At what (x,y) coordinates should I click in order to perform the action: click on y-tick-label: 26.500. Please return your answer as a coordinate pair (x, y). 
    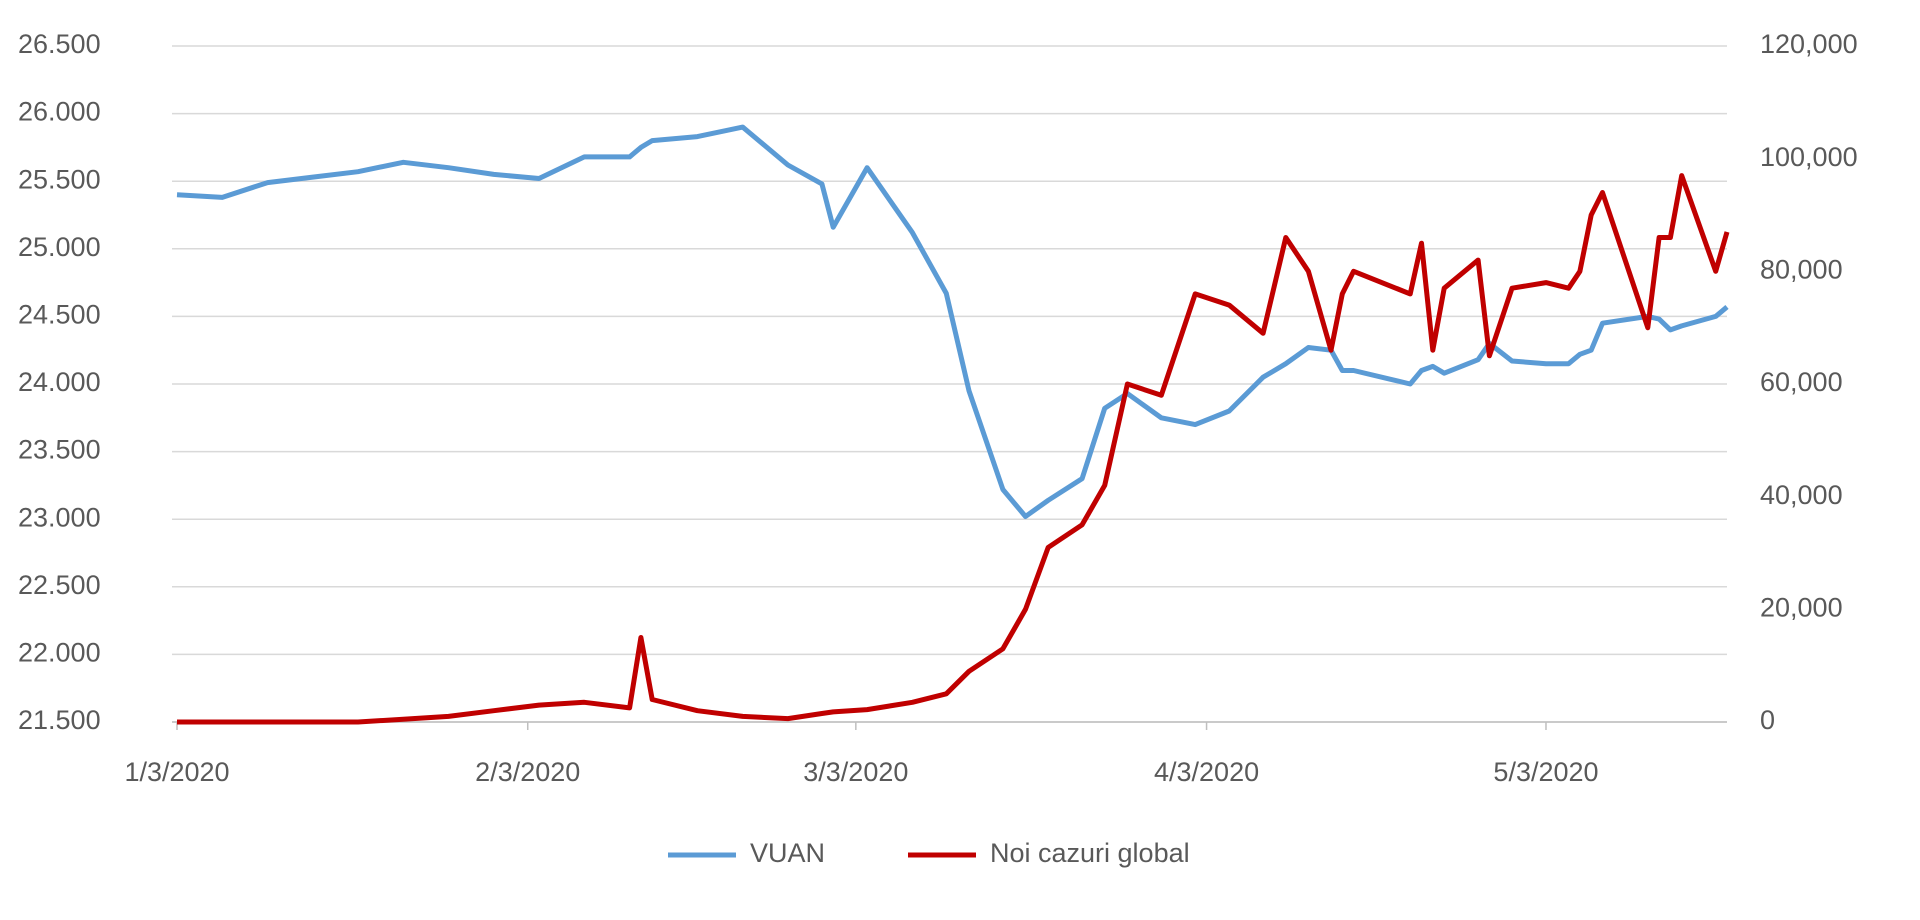
    Looking at the image, I should click on (59, 44).